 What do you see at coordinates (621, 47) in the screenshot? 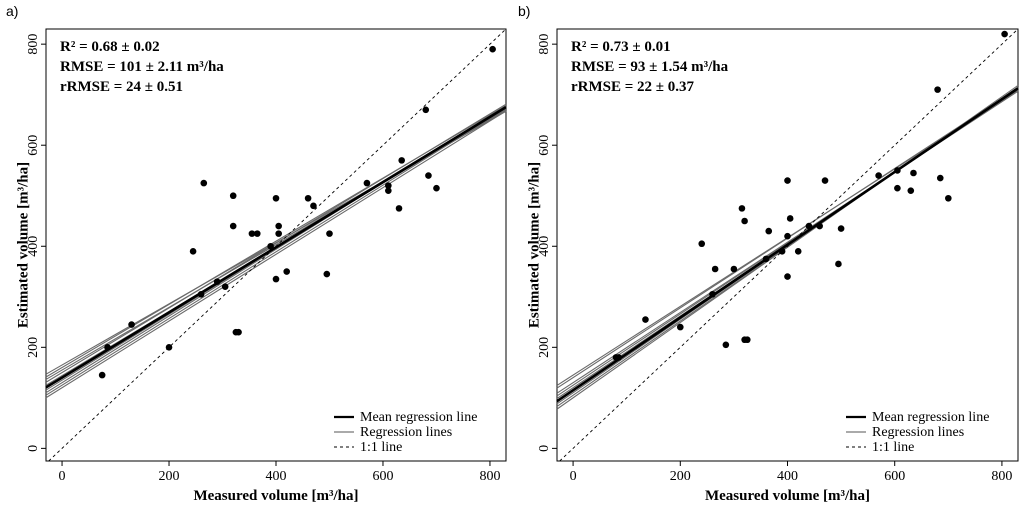
I see `stat-r2: R² = 0.73 ± 0.01` at bounding box center [621, 47].